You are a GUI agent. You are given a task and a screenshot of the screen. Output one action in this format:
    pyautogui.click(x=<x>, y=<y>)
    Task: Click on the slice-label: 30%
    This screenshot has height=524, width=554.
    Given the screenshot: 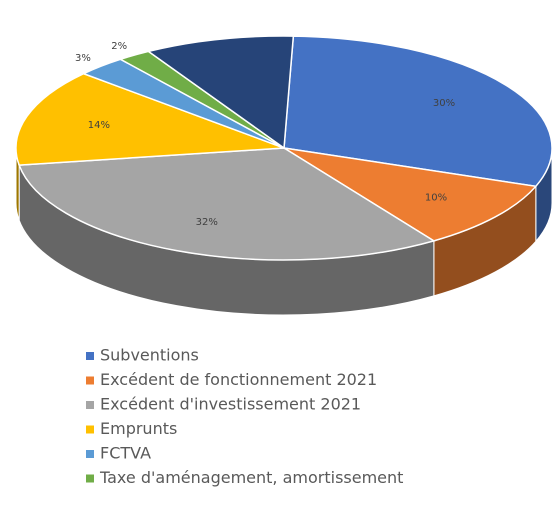 What is the action you would take?
    pyautogui.click(x=444, y=103)
    